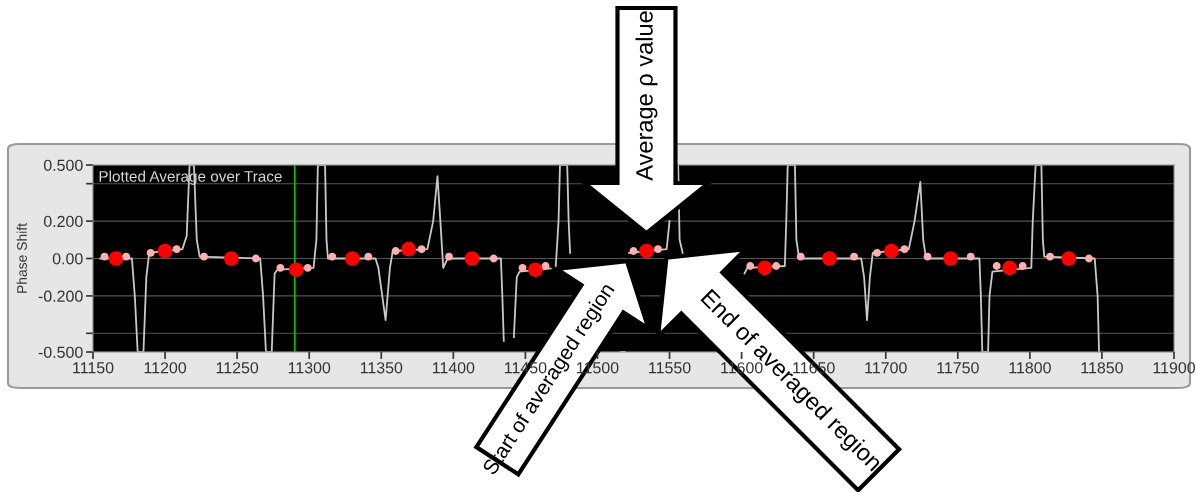 The height and width of the screenshot is (492, 1196). I want to click on y-tick-label: -0.500, so click(60, 352).